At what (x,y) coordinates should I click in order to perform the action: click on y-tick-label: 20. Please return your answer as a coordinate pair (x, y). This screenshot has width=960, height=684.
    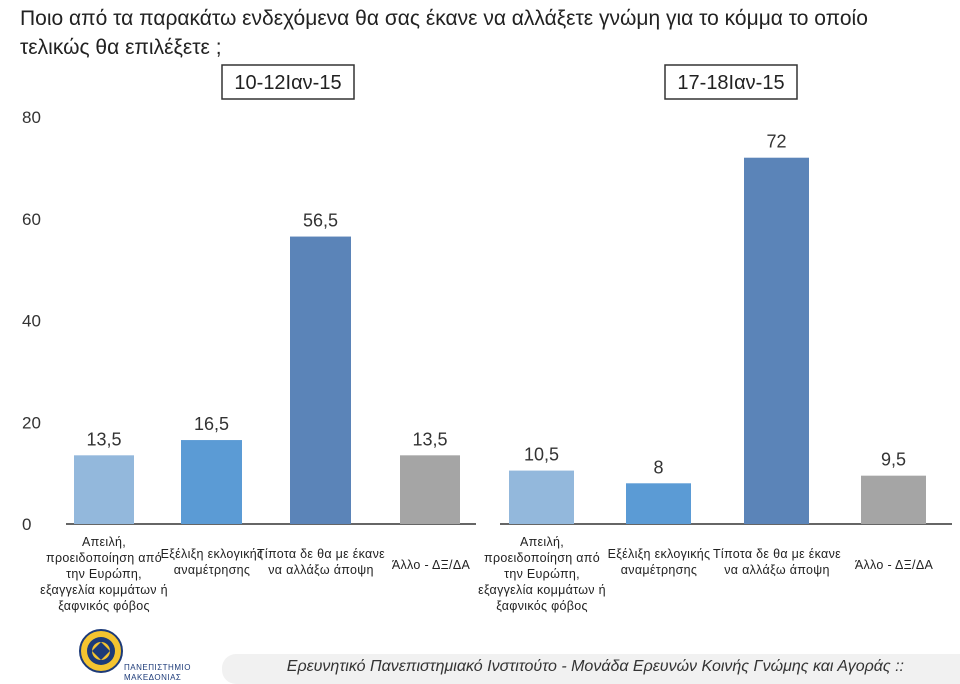
    Looking at the image, I should click on (31, 422).